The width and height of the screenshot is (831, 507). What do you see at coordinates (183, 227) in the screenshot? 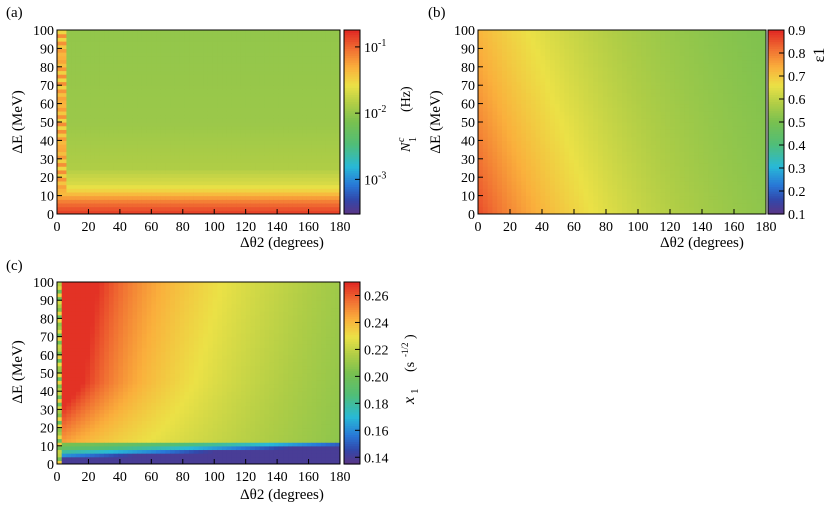
I see `x-tick-label: 80` at bounding box center [183, 227].